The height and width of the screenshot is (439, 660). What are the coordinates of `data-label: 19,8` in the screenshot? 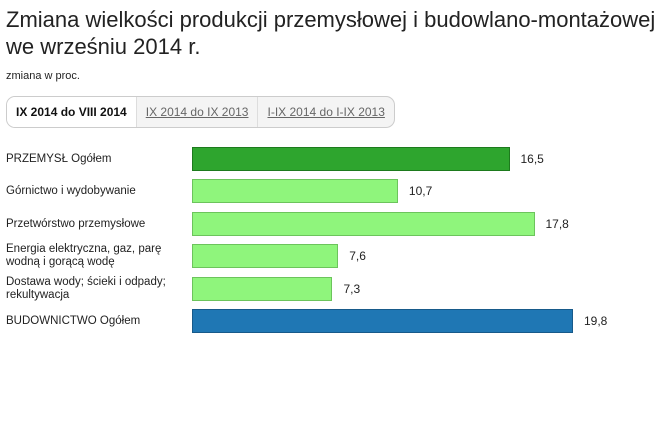 It's located at (596, 321).